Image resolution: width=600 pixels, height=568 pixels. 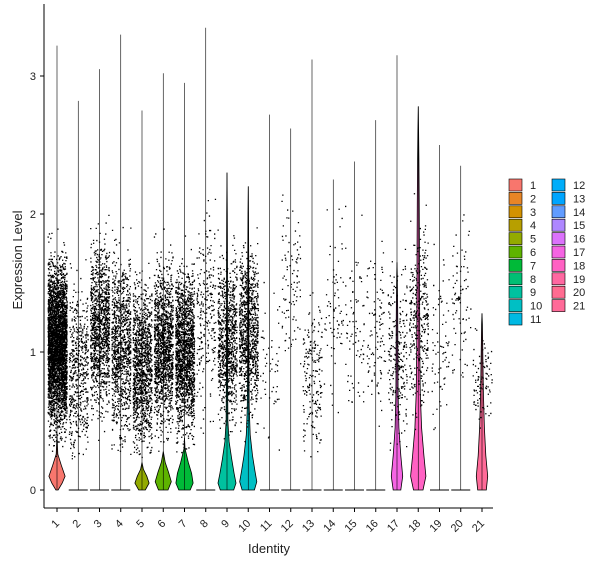 I want to click on legend-item-6: 6, so click(x=522, y=252).